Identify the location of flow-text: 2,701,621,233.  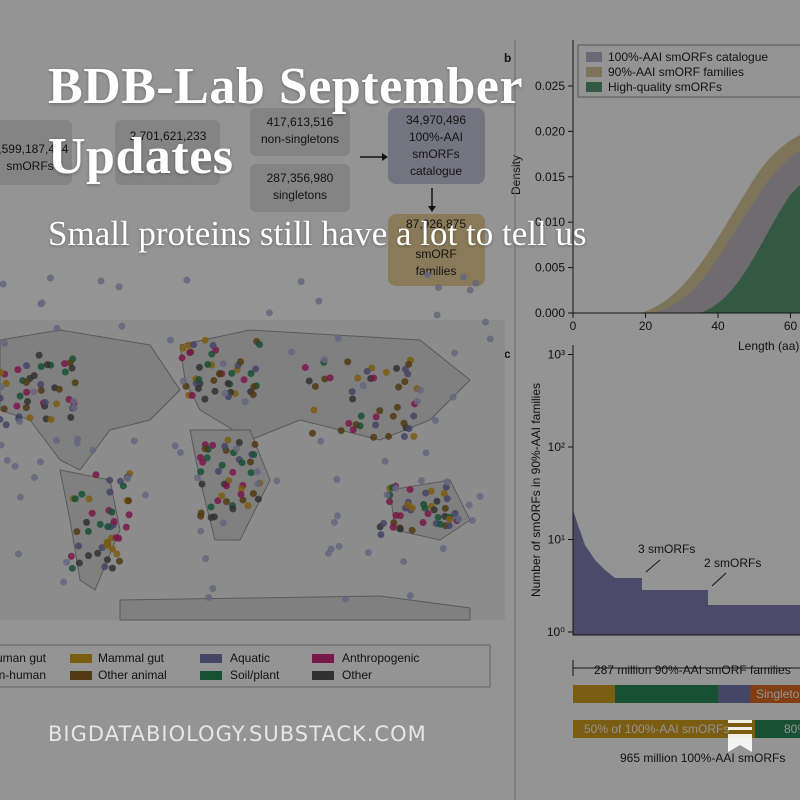
(168, 136).